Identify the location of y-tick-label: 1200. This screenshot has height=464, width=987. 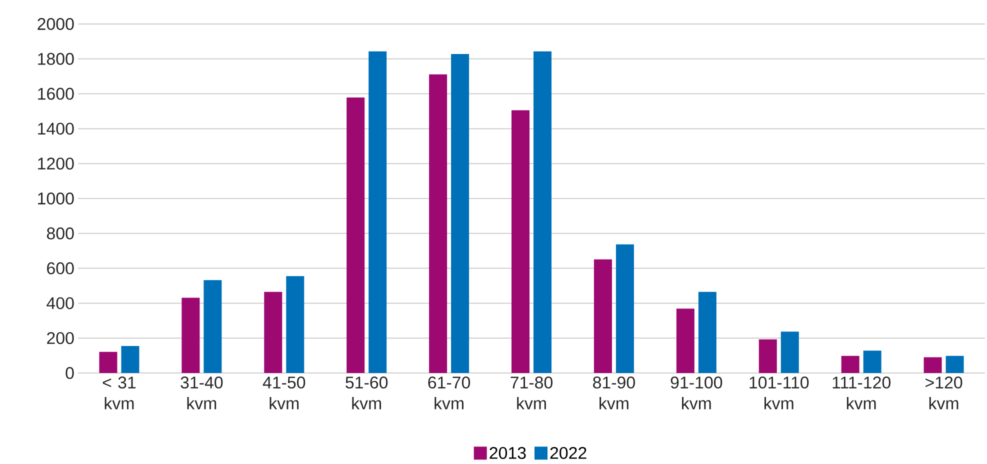
(56, 164).